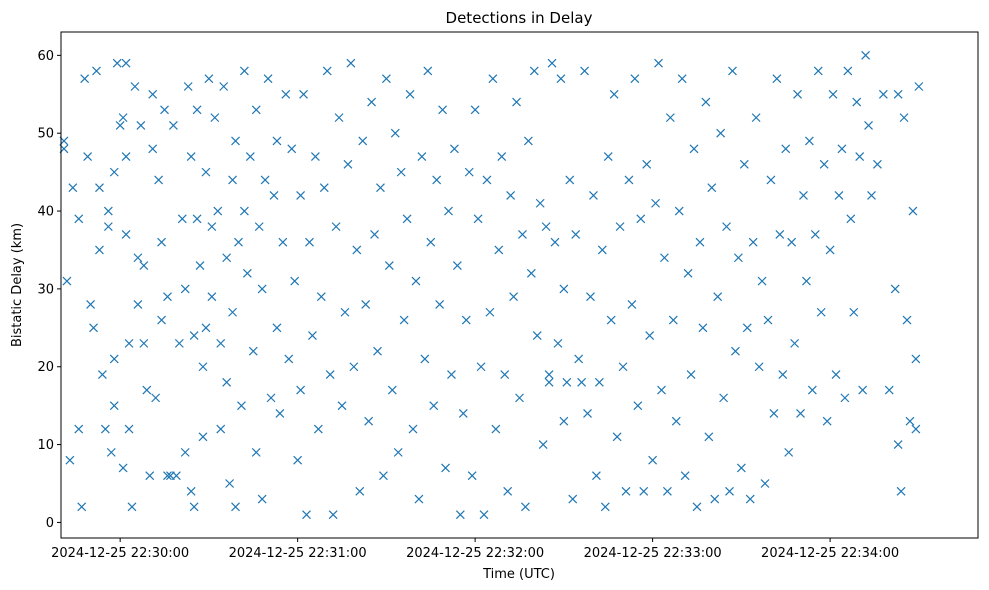  I want to click on y-tick-label-6: 60, so click(45, 56).